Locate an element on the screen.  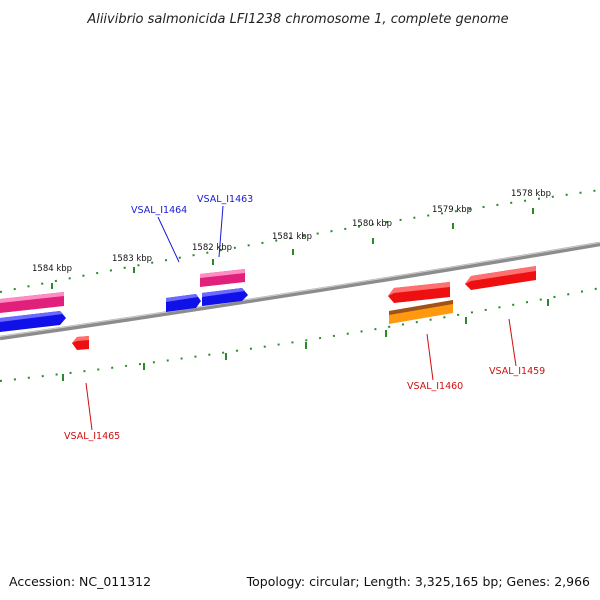
gene-vsal-i1464-shine is located at coordinates (182, 298).